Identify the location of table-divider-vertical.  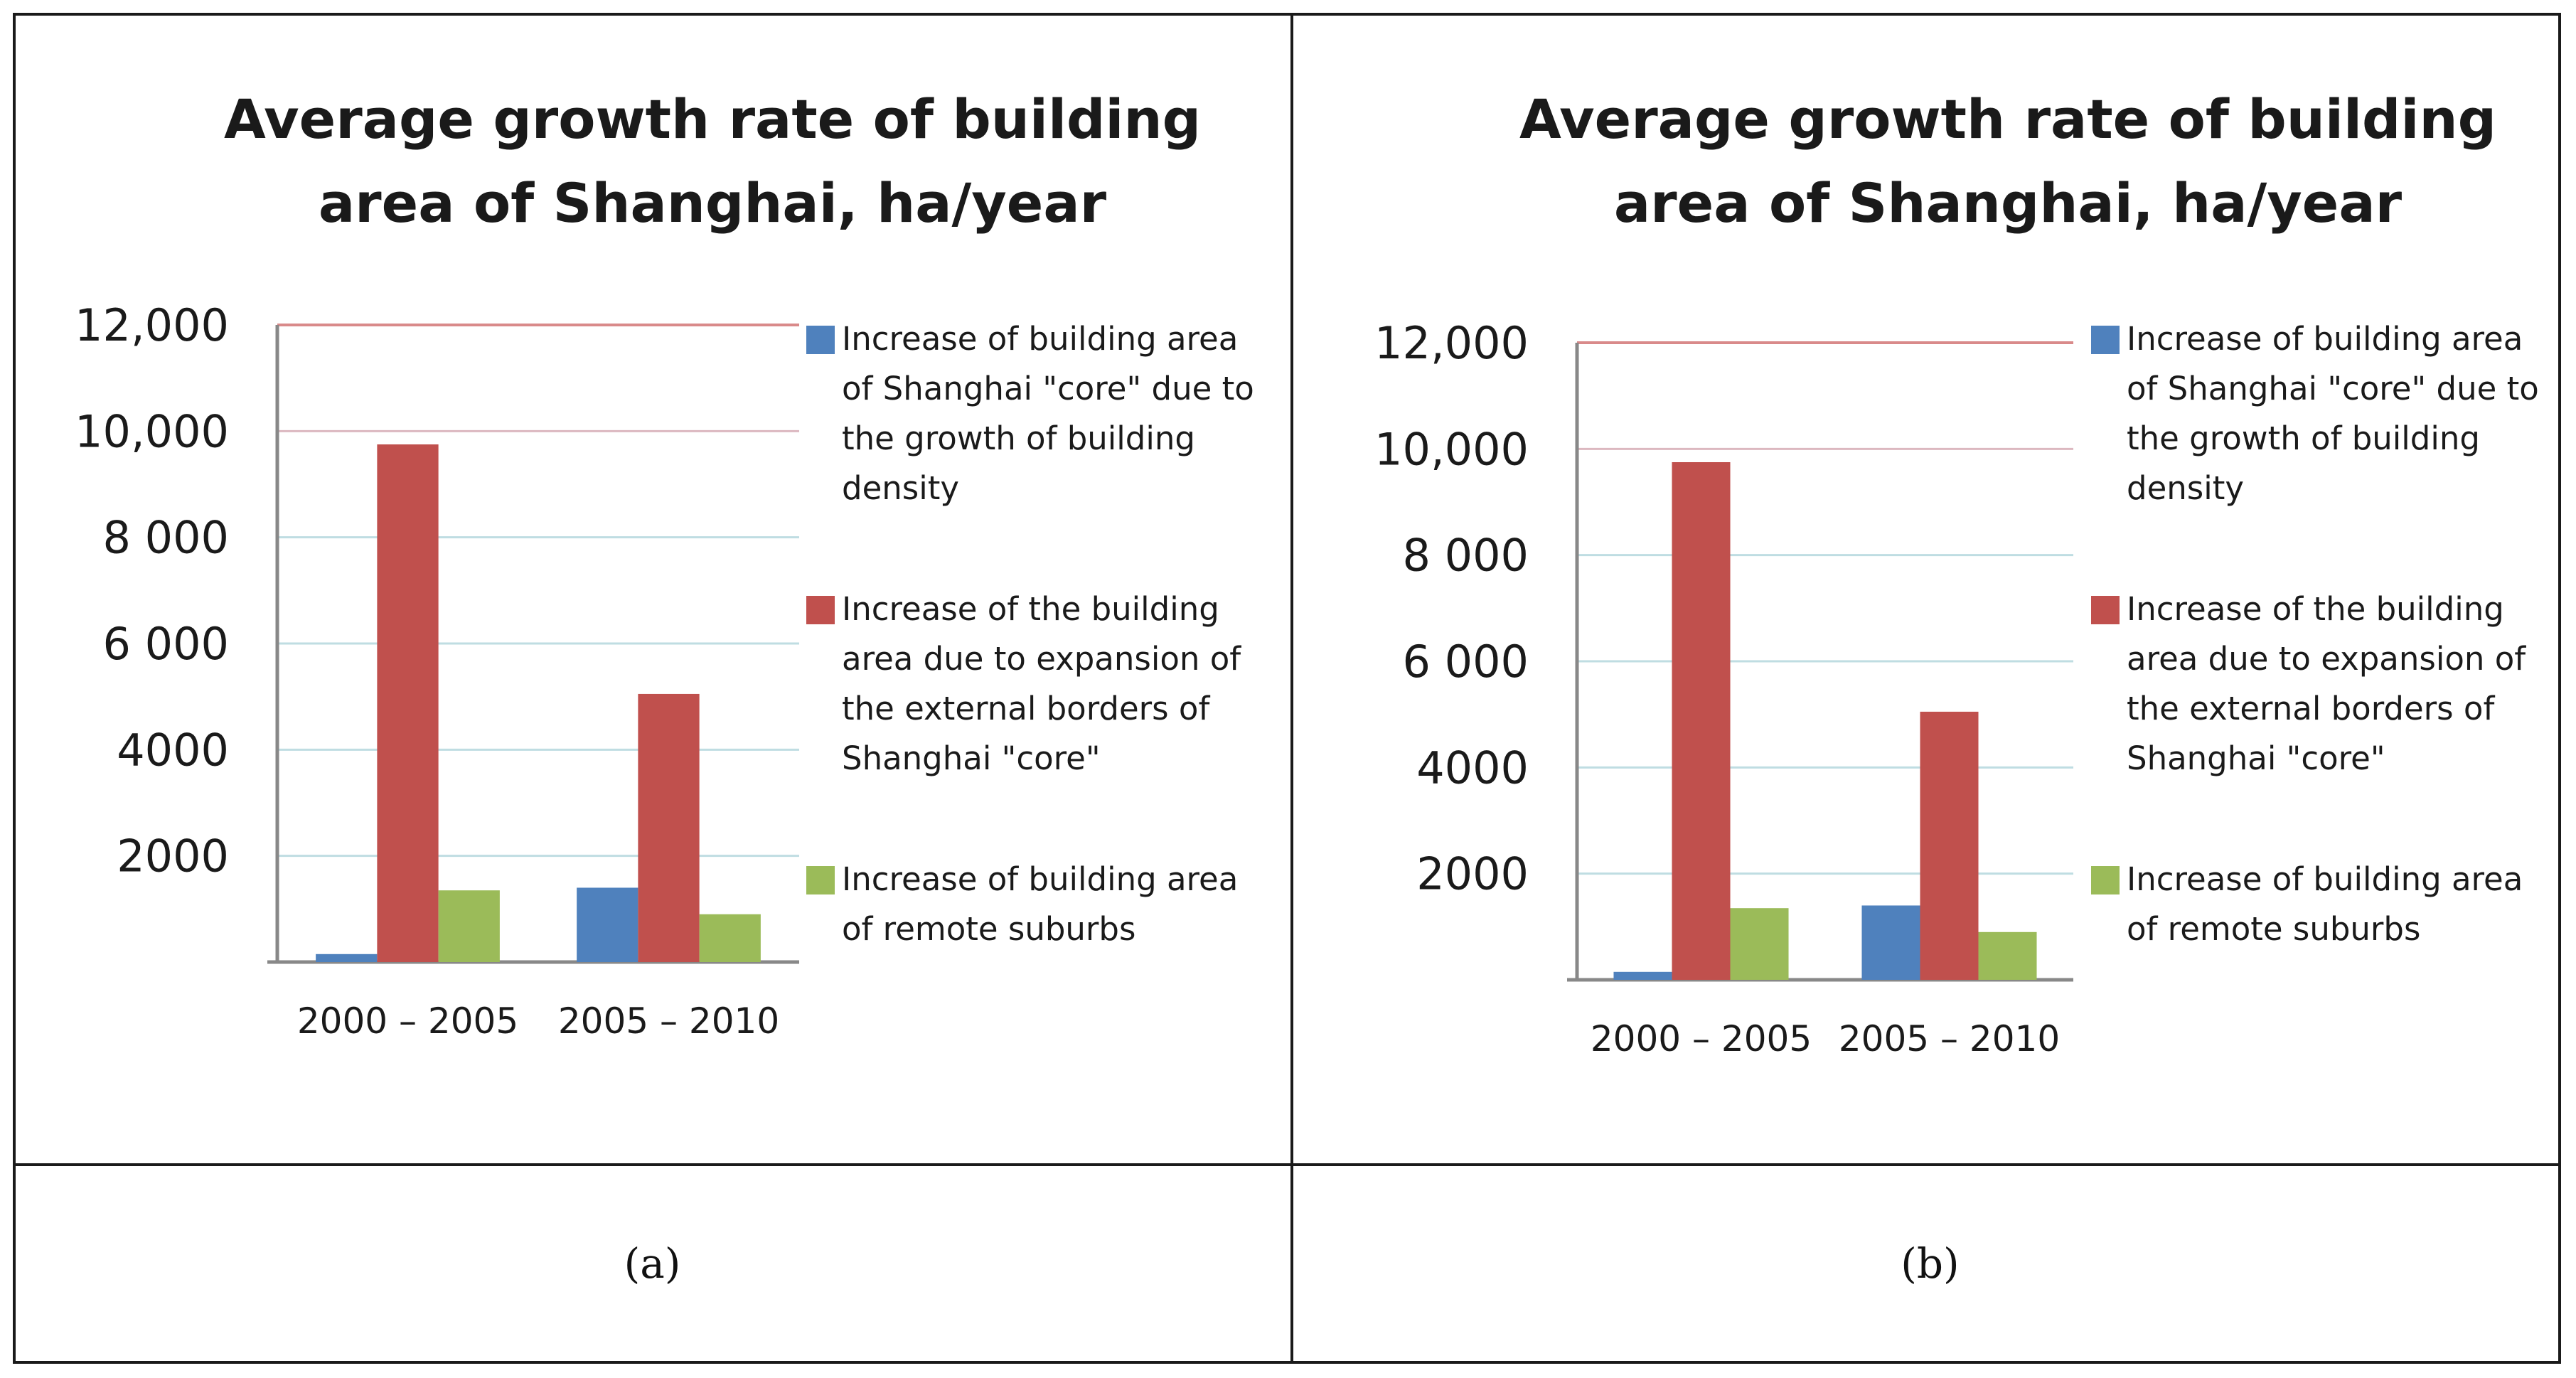
(1291, 688).